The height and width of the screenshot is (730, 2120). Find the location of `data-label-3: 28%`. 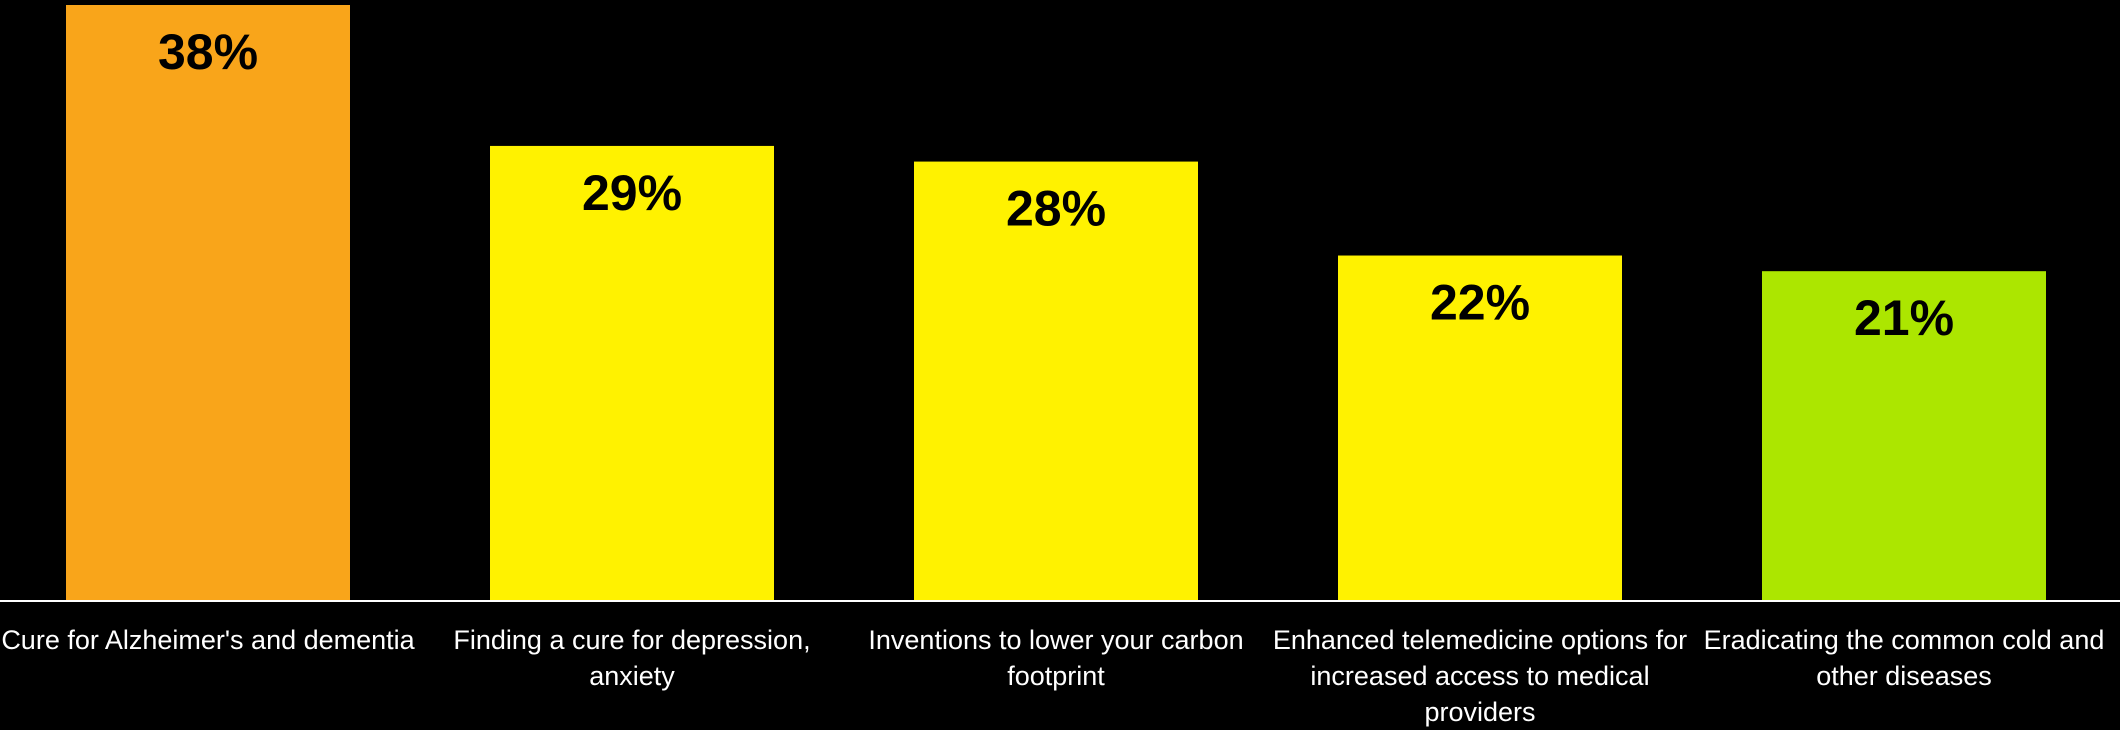

data-label-3: 28% is located at coordinates (1056, 209).